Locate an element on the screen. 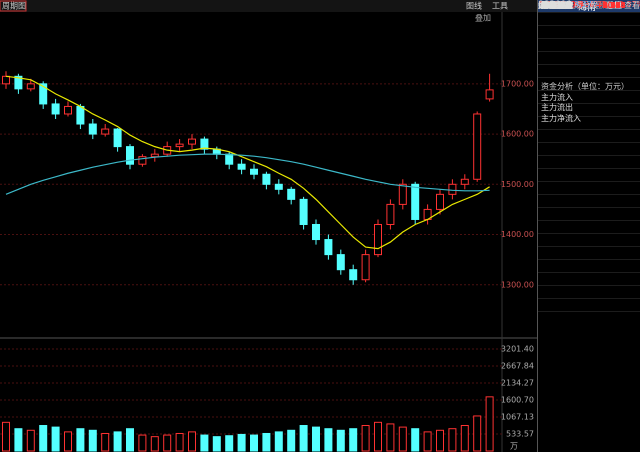 This screenshot has width=640, height=452. stock-change: +10.00 is located at coordinates (611, 5).